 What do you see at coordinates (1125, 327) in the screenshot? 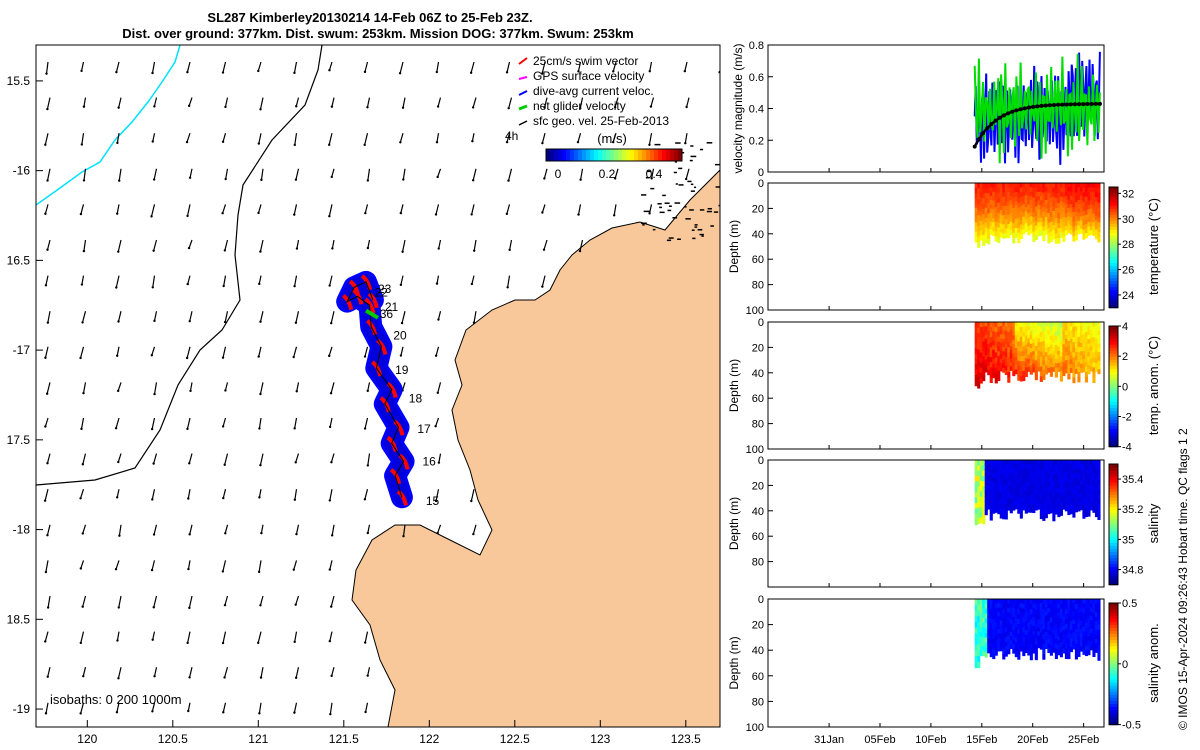
I see `temp-anomaly-colorbar-tick-label: 4` at bounding box center [1125, 327].